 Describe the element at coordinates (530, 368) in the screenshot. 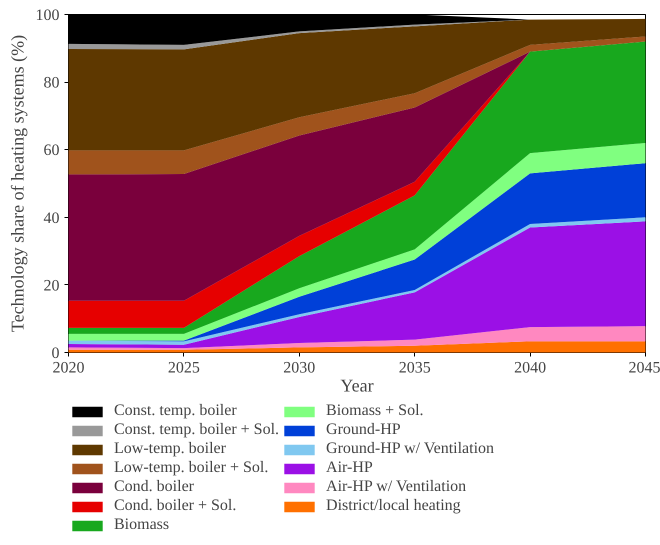

I see `x-tick-label: 2040` at that location.